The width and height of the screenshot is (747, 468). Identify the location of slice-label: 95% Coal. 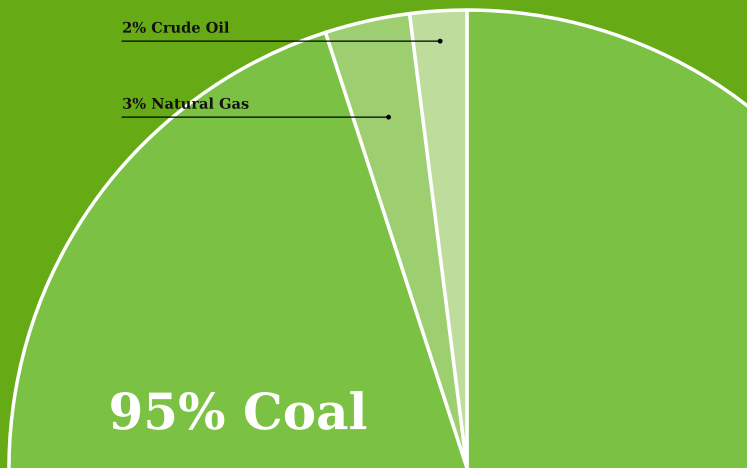
(238, 410).